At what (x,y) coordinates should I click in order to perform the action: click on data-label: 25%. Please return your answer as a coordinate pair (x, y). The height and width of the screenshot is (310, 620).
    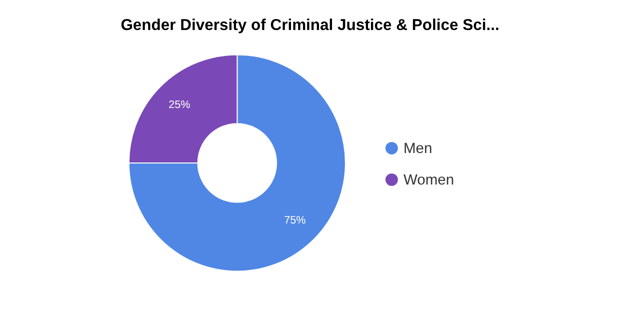
    Looking at the image, I should click on (179, 105).